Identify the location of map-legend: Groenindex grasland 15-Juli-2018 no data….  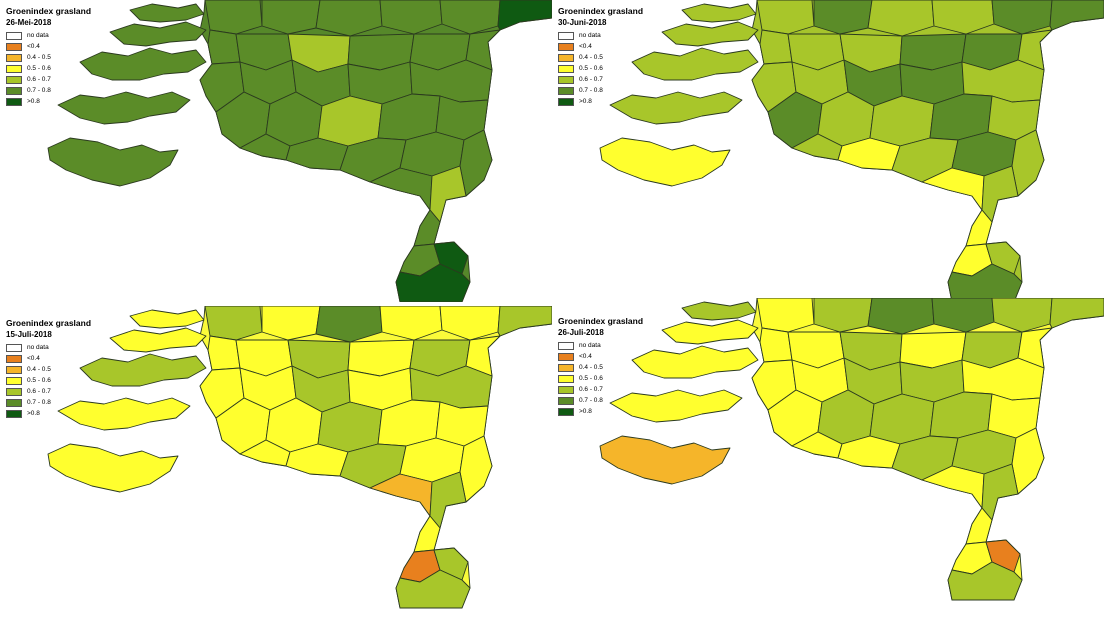
(48, 368).